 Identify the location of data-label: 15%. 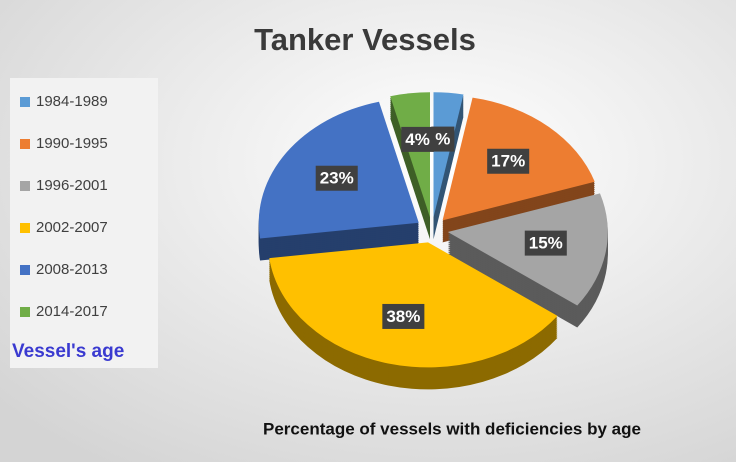
(546, 243).